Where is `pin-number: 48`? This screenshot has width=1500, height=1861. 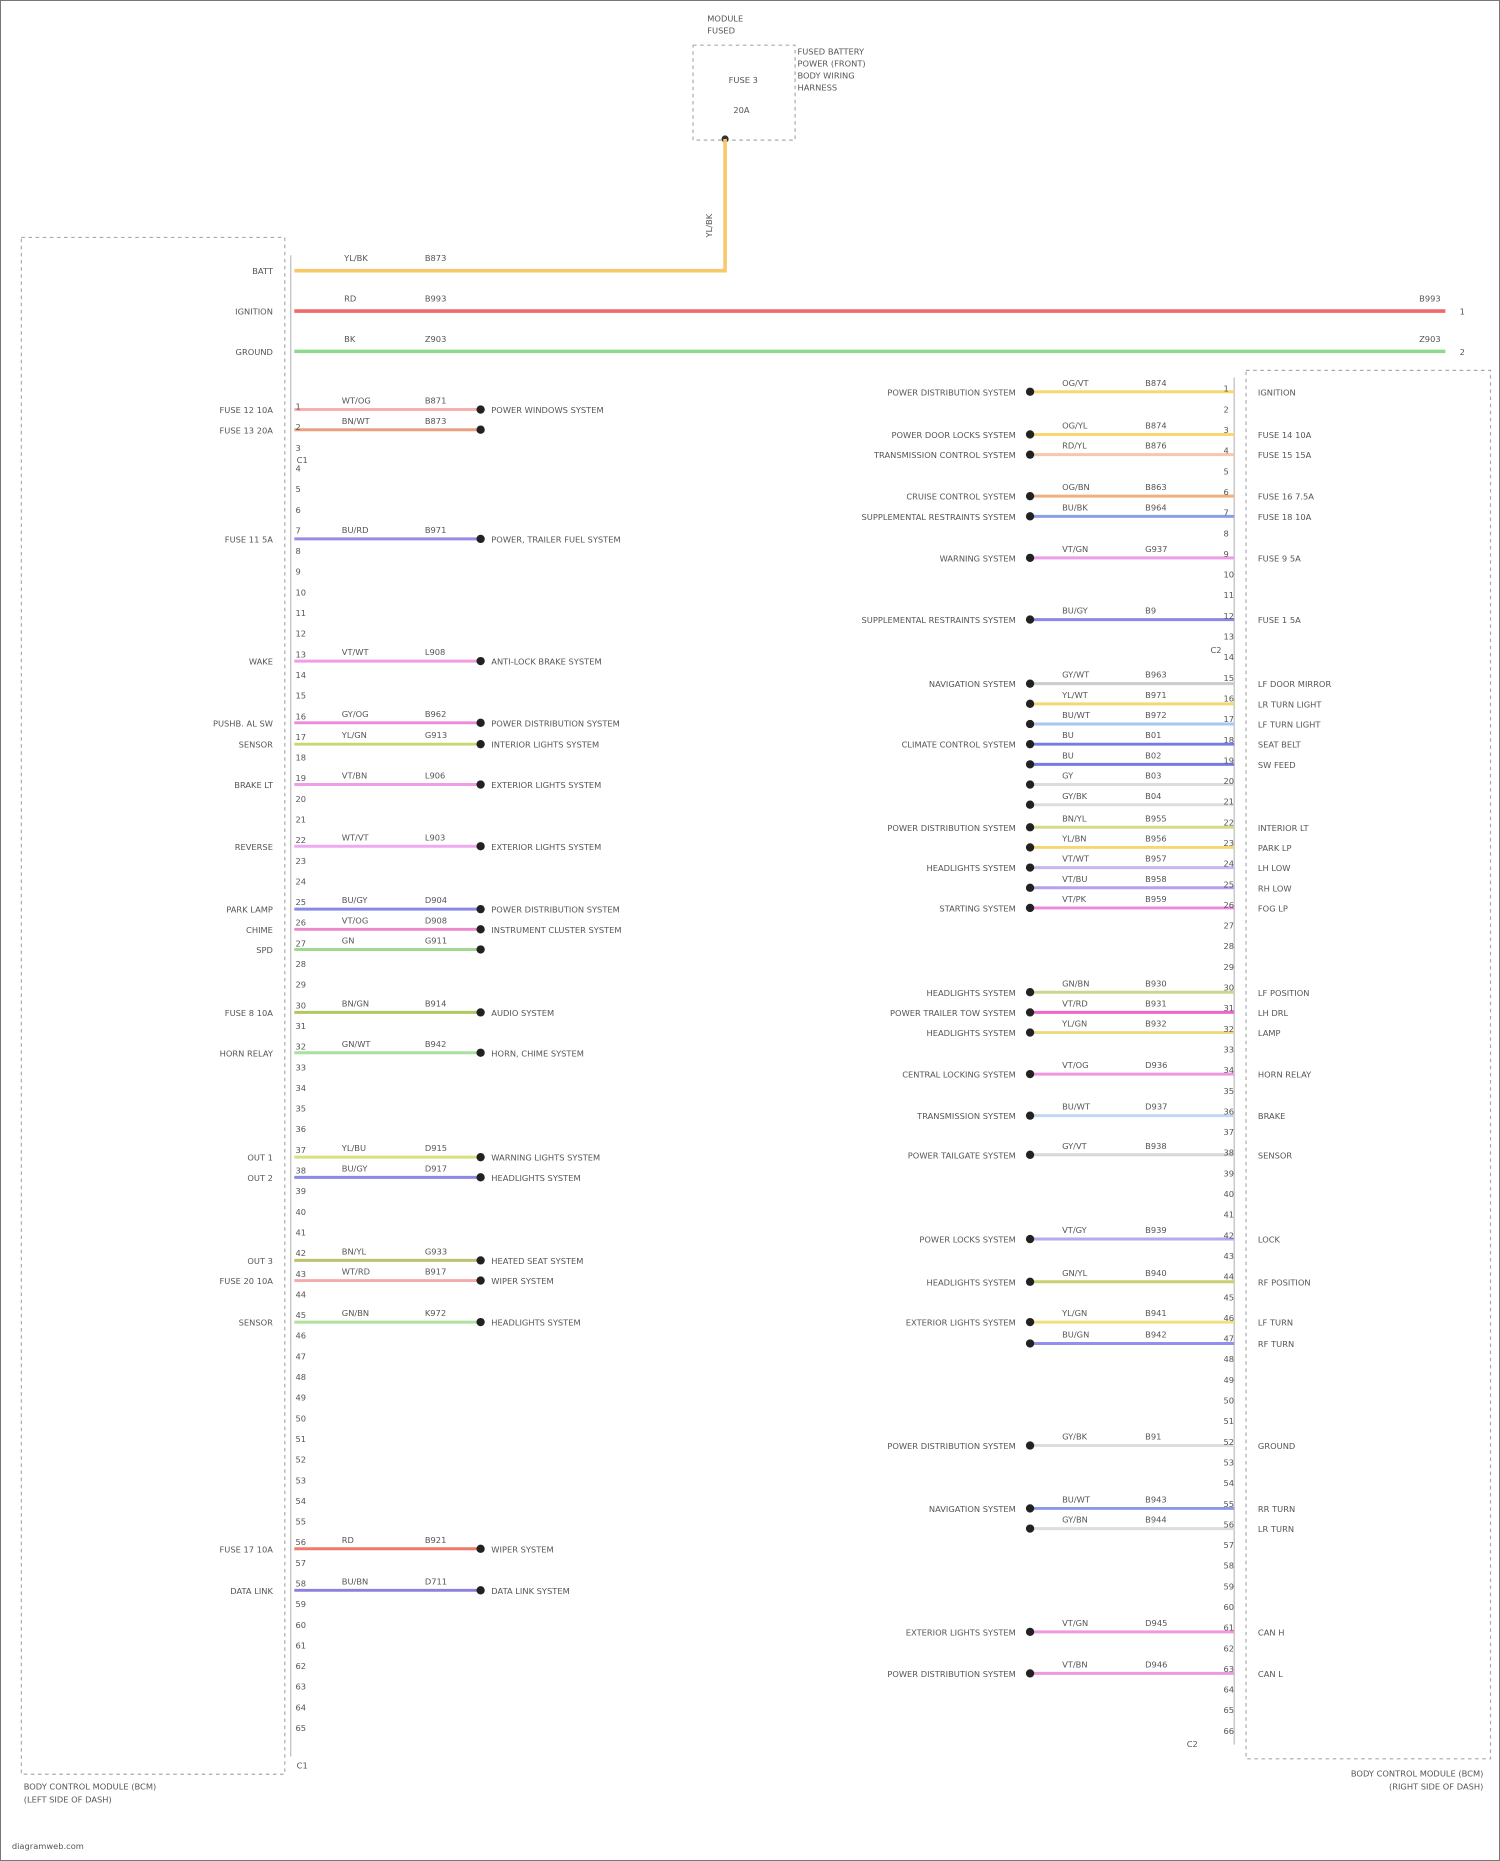 pin-number: 48 is located at coordinates (300, 1377).